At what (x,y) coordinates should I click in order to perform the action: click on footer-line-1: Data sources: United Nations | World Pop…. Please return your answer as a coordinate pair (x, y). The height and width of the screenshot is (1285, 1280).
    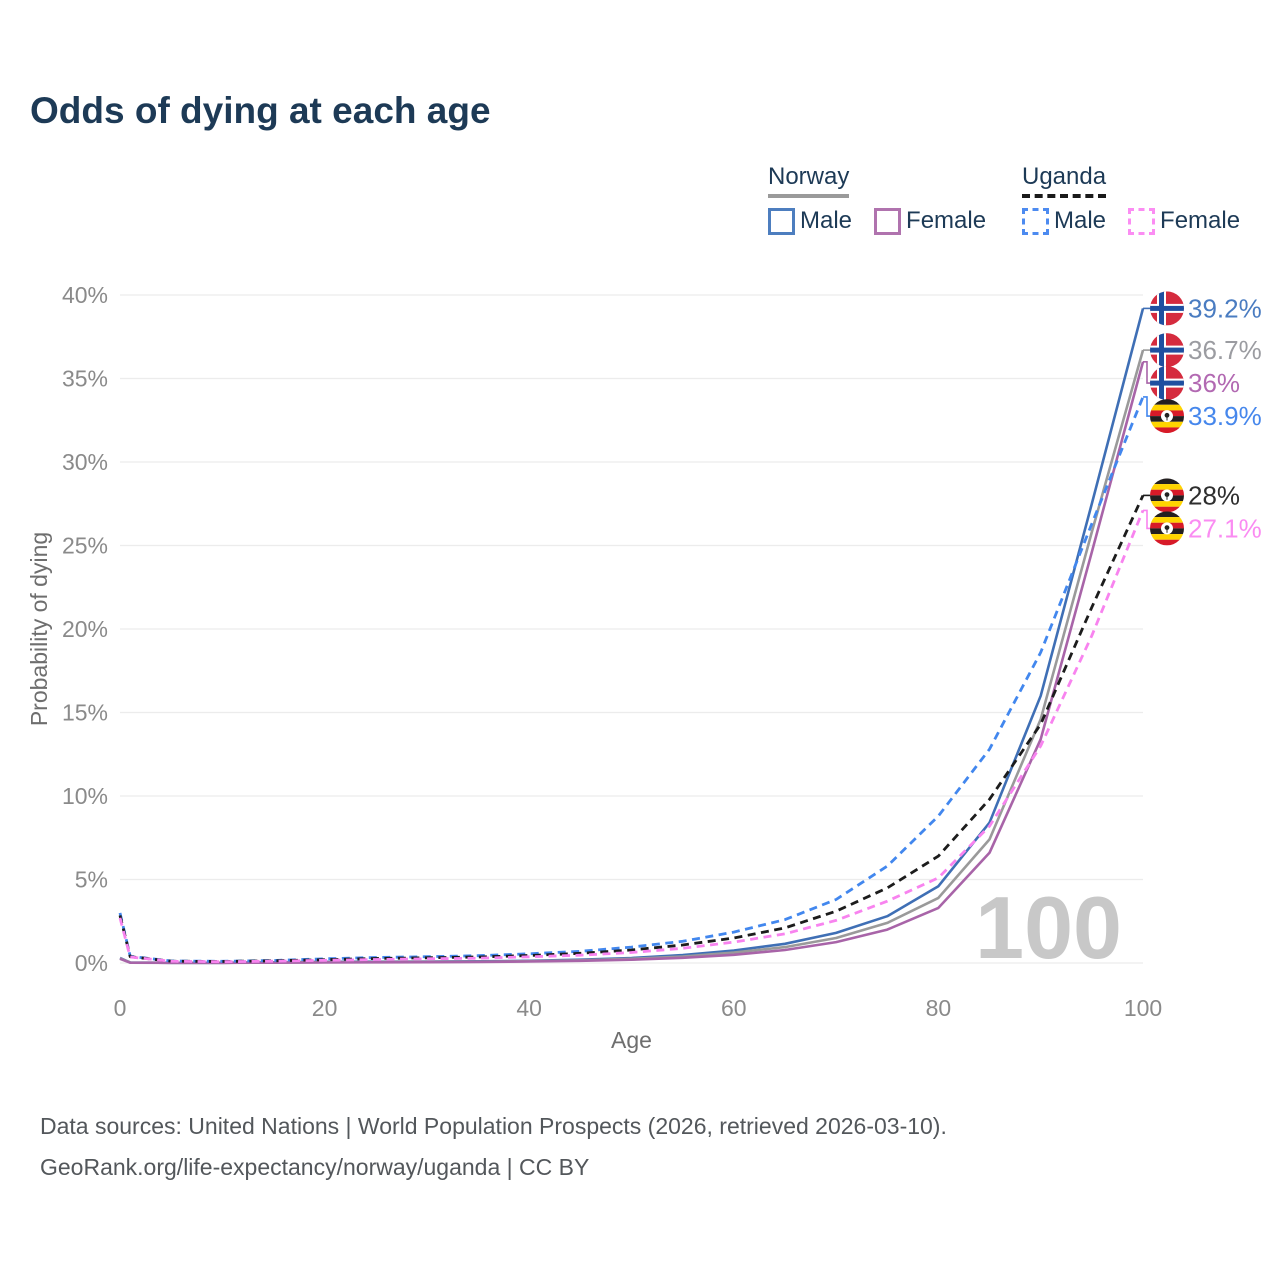
    Looking at the image, I should click on (493, 1126).